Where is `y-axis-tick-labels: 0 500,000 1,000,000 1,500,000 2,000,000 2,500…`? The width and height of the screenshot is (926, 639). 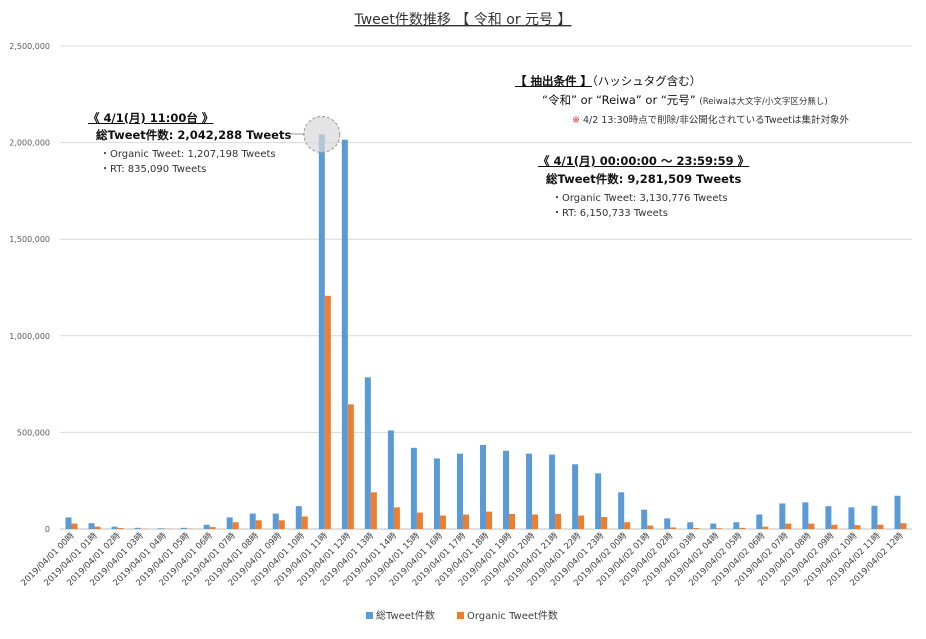 y-axis-tick-labels: 0 500,000 1,000,000 1,500,000 2,000,000 2,500… is located at coordinates (29, 288).